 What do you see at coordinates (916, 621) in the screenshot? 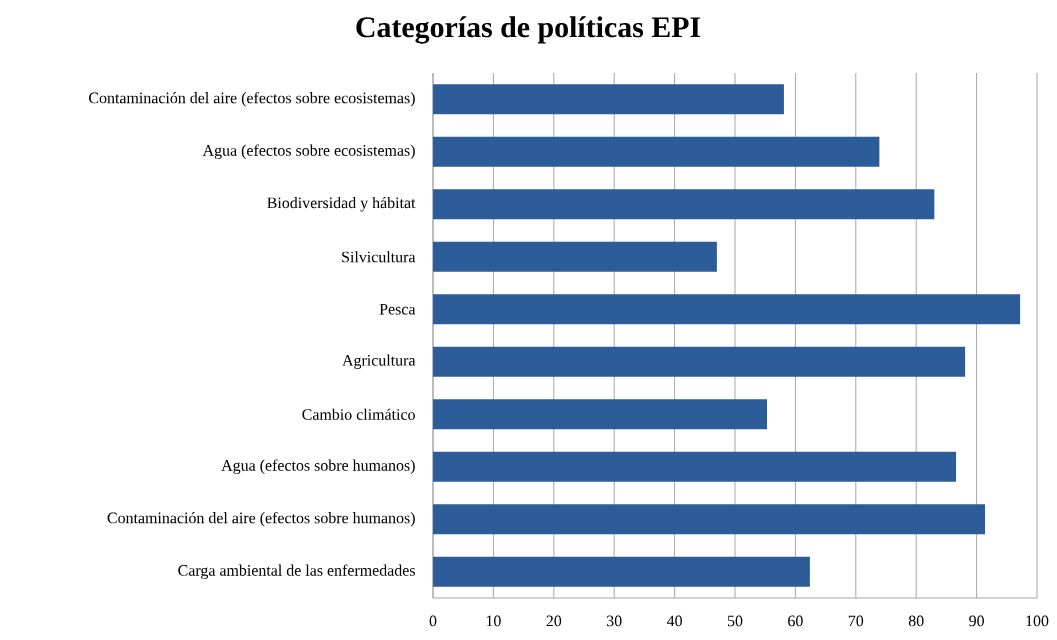
I see `x-tick-label: 80` at bounding box center [916, 621].